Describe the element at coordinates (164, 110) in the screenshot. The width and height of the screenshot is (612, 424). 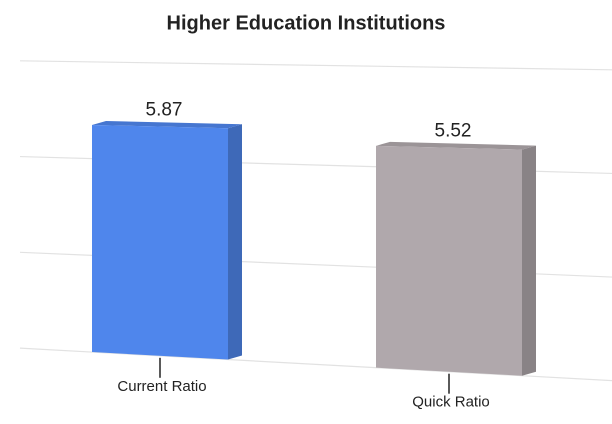
I see `value-label: 5.87` at that location.